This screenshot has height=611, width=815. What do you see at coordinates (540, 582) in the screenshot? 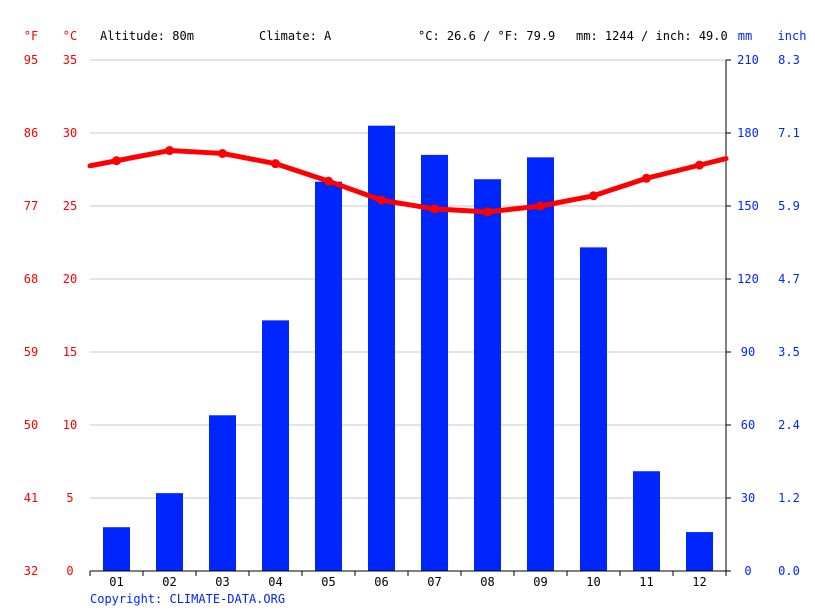
I see `x-tick-month: 09` at bounding box center [540, 582].